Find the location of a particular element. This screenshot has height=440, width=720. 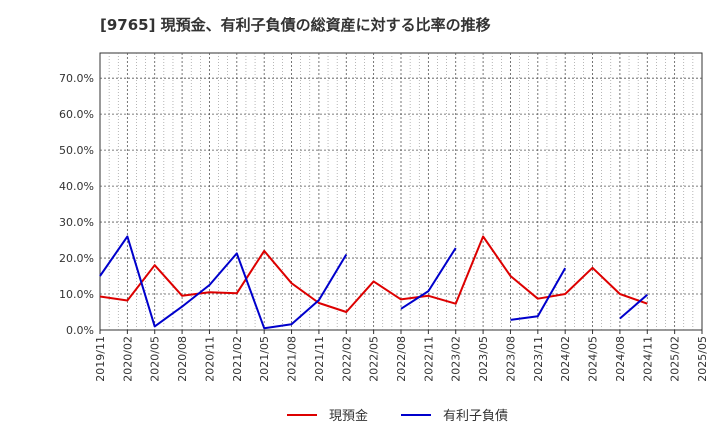

x-tick-label: 2022/11 is located at coordinates (428, 359).